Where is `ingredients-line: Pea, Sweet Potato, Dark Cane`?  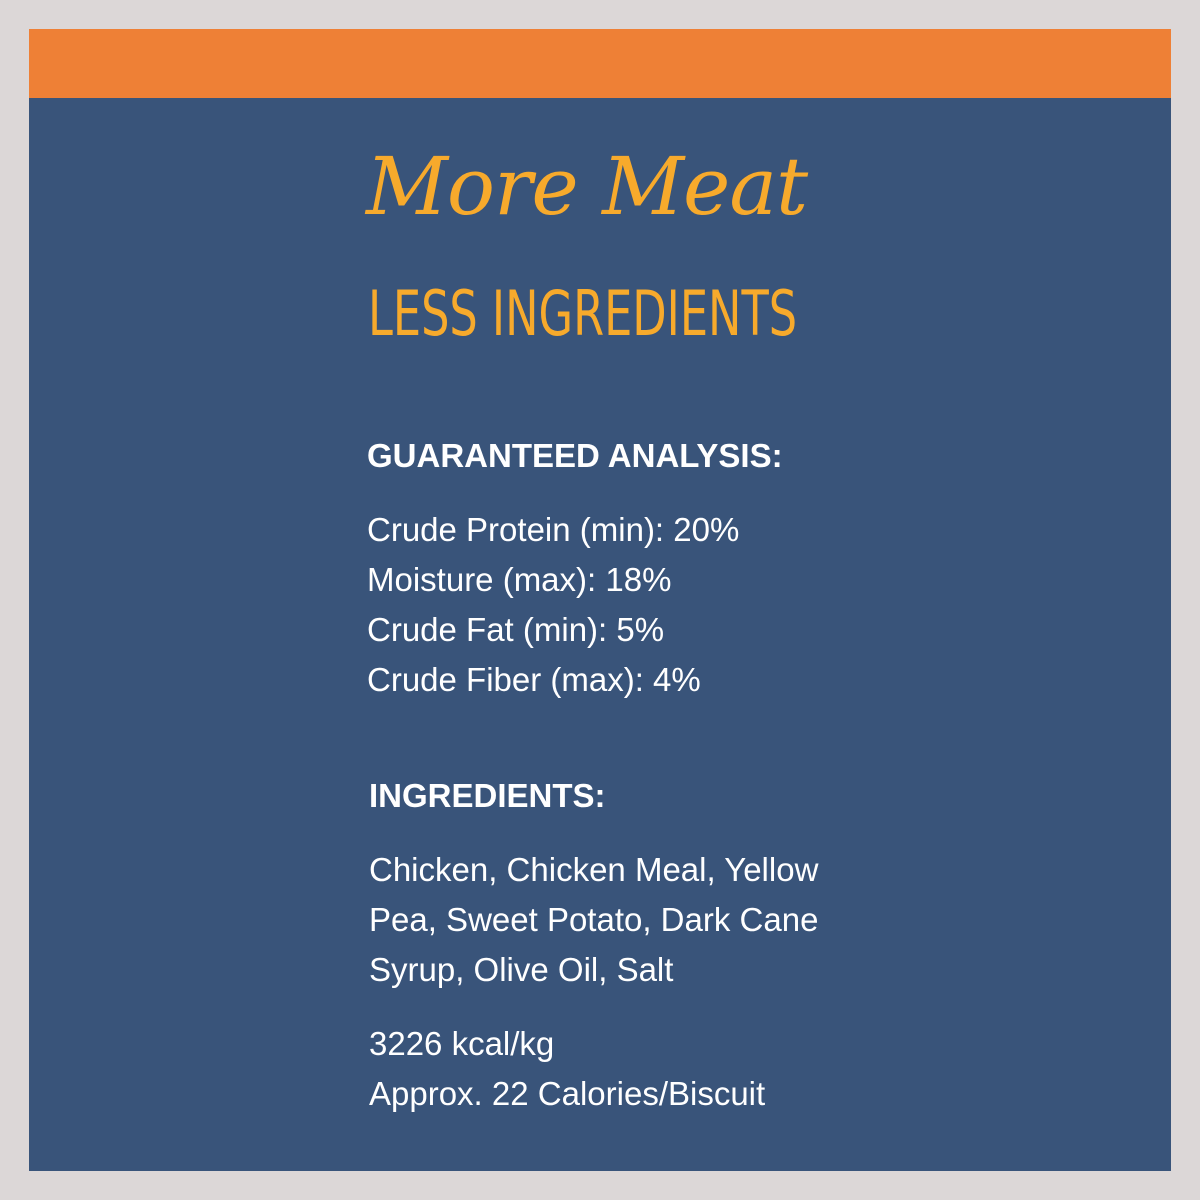
ingredients-line: Pea, Sweet Potato, Dark Cane is located at coordinates (594, 919).